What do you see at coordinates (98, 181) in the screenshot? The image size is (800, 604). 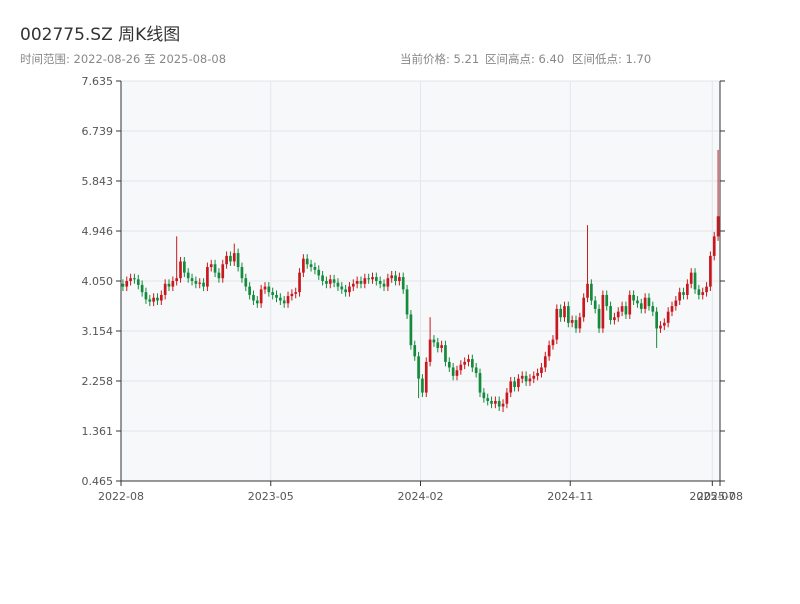 I see `y-tick-label: 5.843` at bounding box center [98, 181].